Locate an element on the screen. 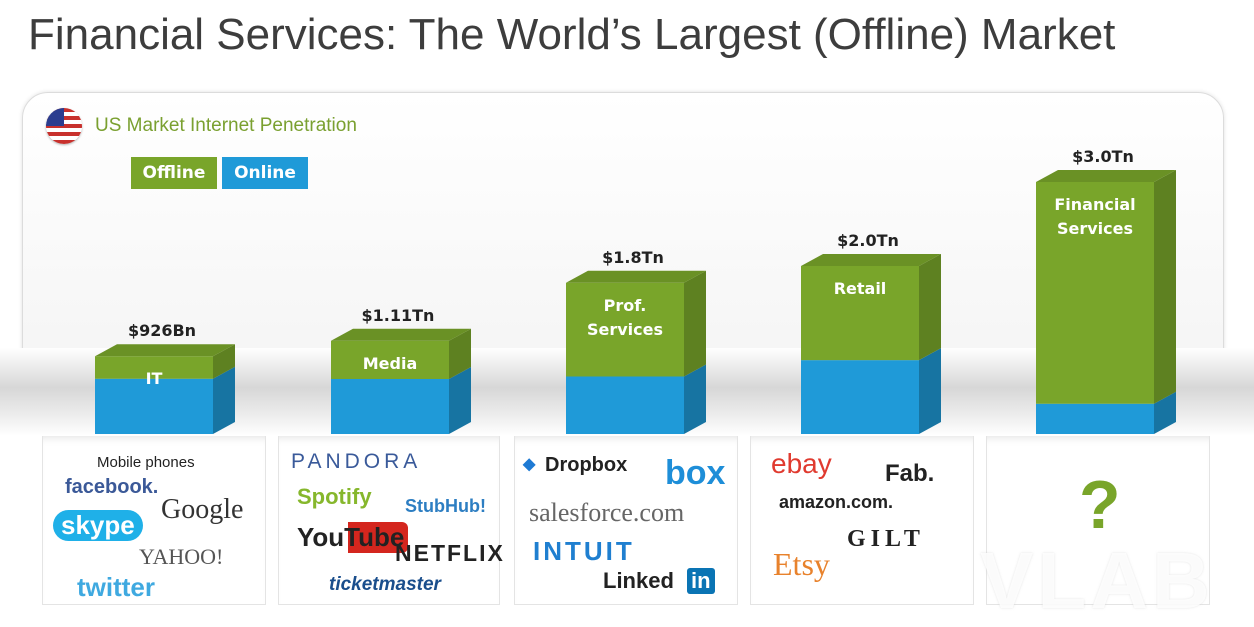 Image resolution: width=1254 pixels, height=627 pixels. salesforce-logo: salesforce.com is located at coordinates (607, 512).